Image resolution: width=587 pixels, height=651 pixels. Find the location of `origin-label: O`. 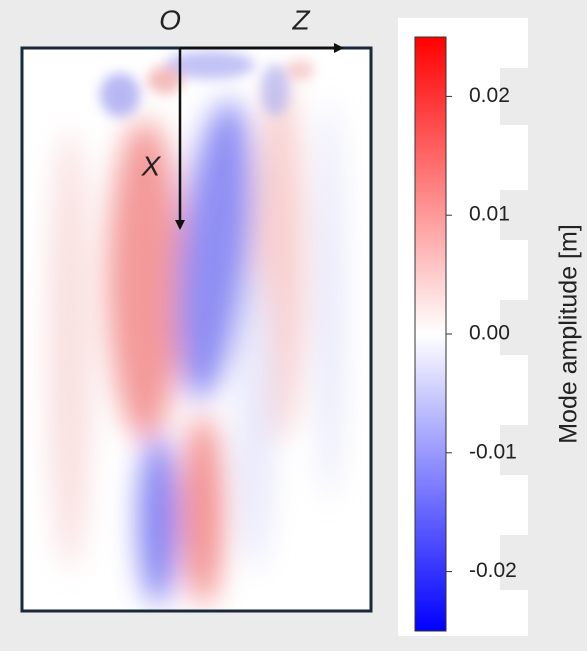

origin-label: O is located at coordinates (170, 19).